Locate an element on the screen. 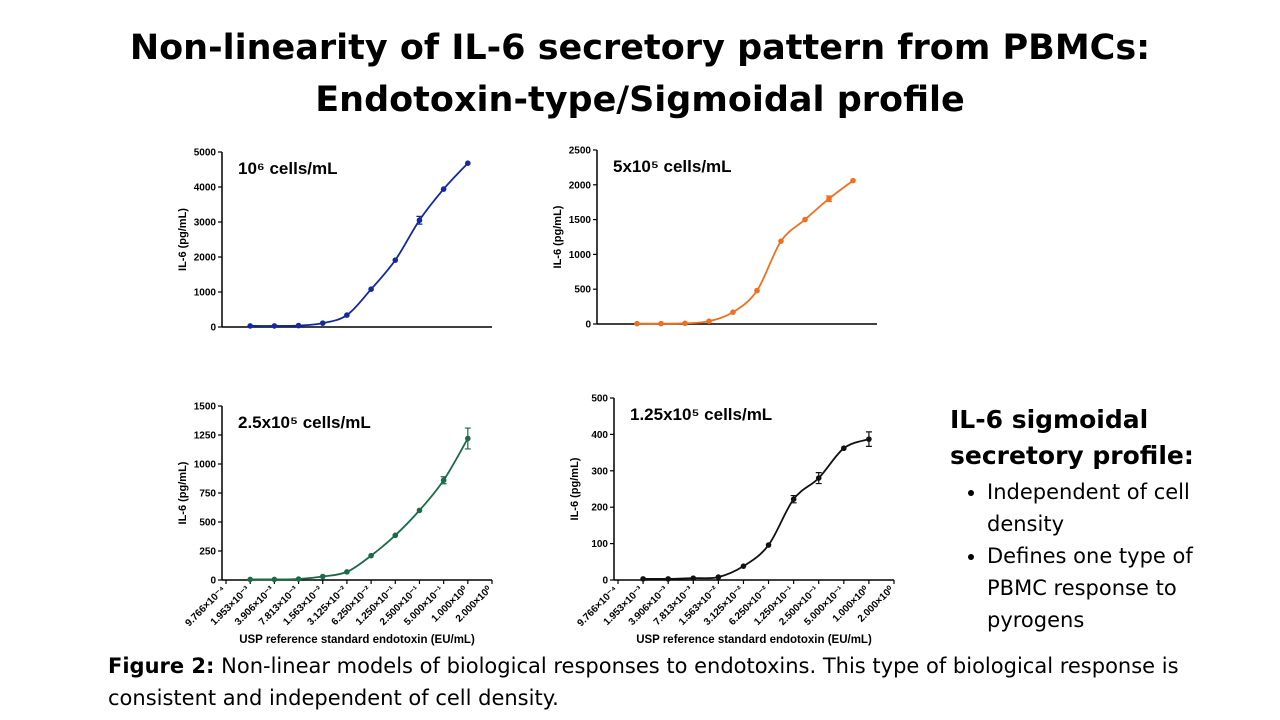 This screenshot has width=1280, height=720. bullet: Independent of cell density is located at coordinates (1103, 508).